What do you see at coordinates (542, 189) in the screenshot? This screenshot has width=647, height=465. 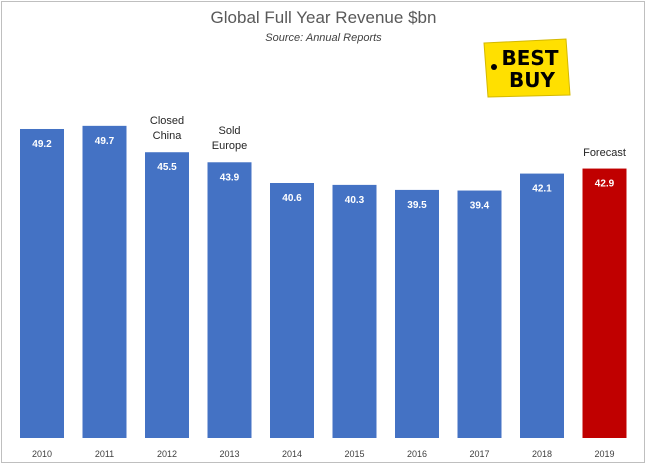 I see `data-label-2018: 42.1` at bounding box center [542, 189].